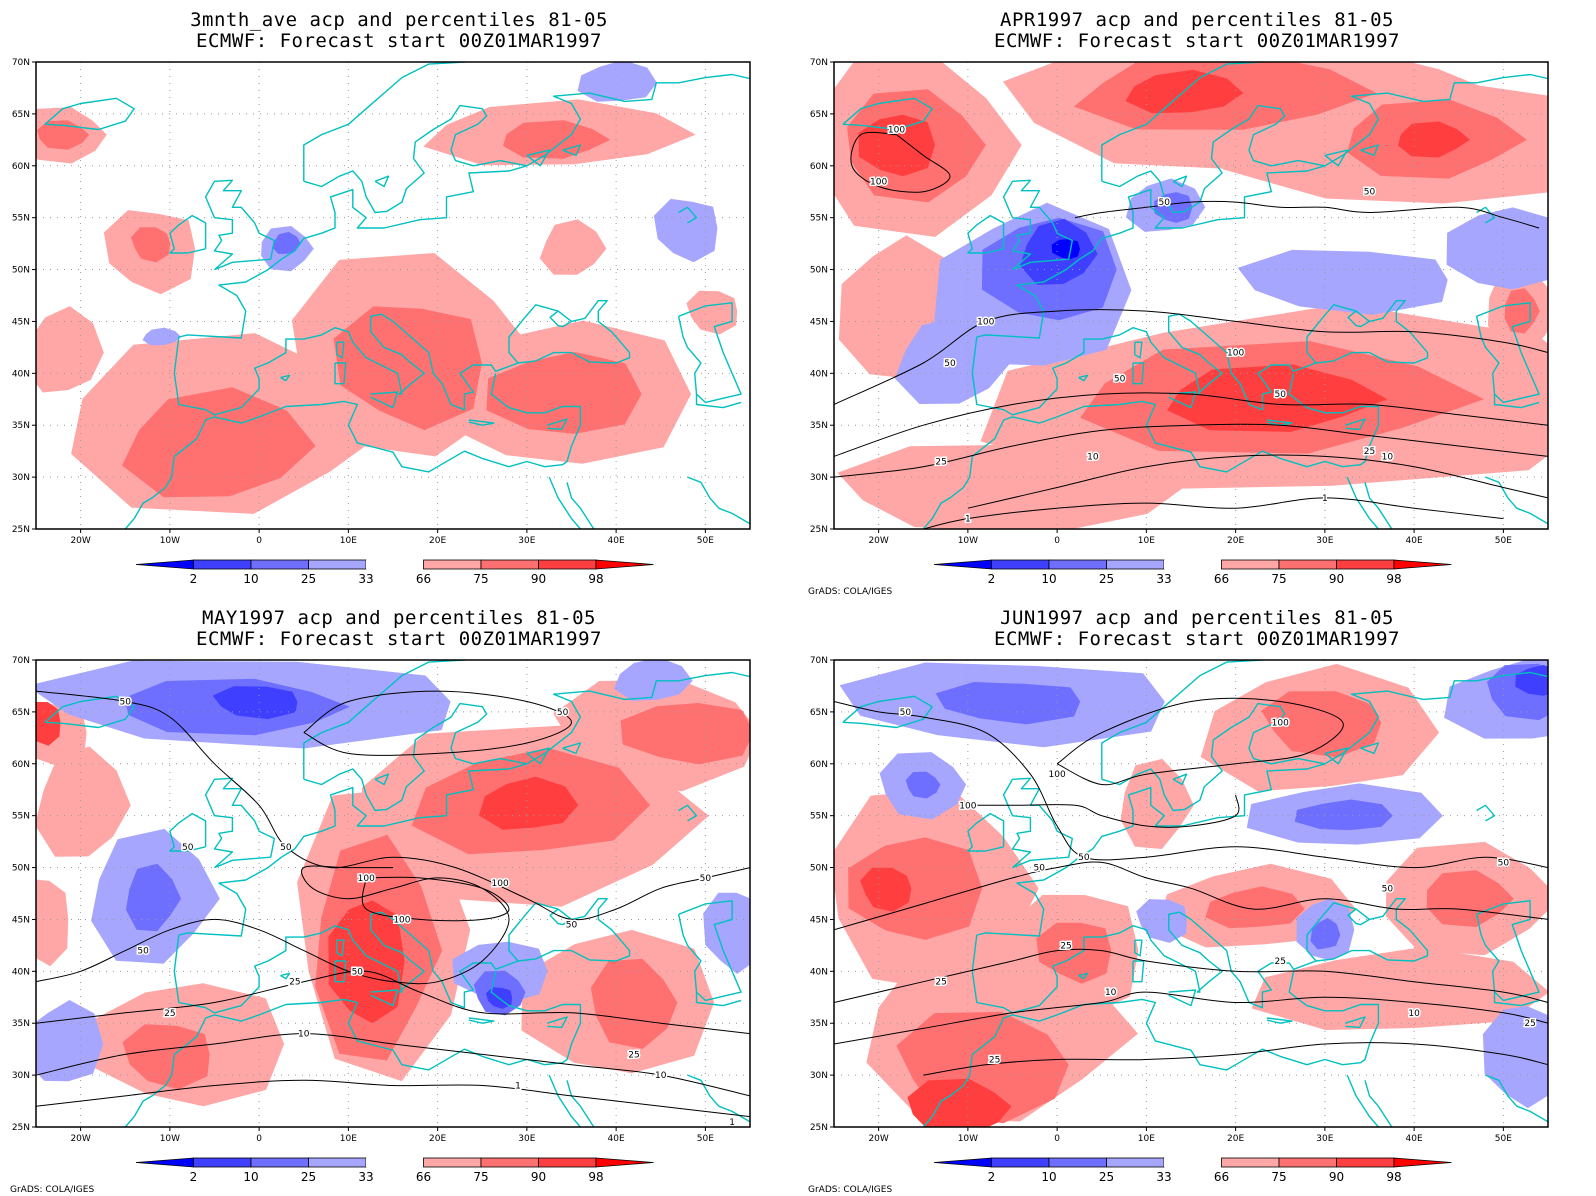 This screenshot has height=1196, width=1596. I want to click on panel-subtitle-1: ECMWF: Forecast start 00Z01MAR1997, so click(399, 41).